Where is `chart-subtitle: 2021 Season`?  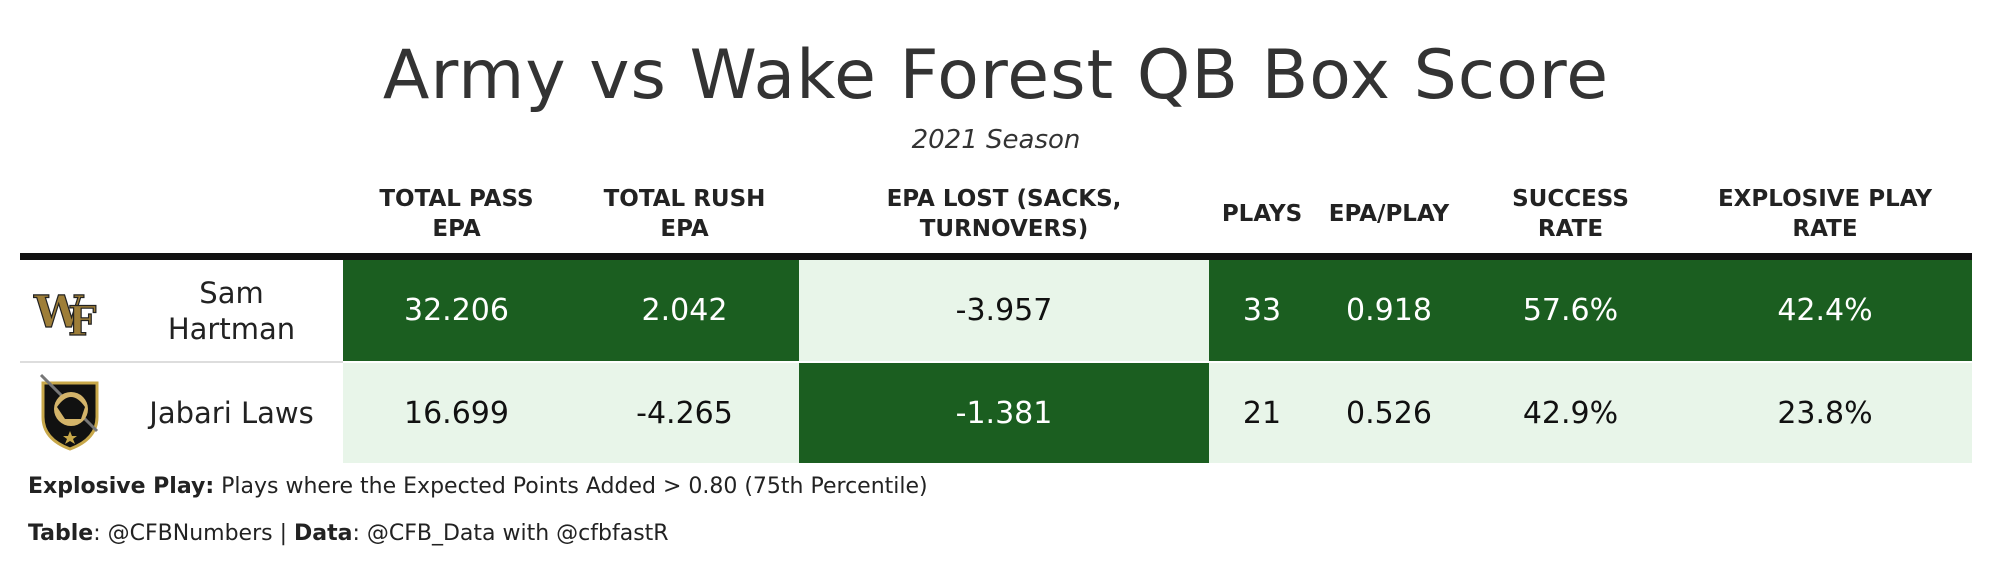
chart-subtitle: 2021 Season is located at coordinates (996, 140).